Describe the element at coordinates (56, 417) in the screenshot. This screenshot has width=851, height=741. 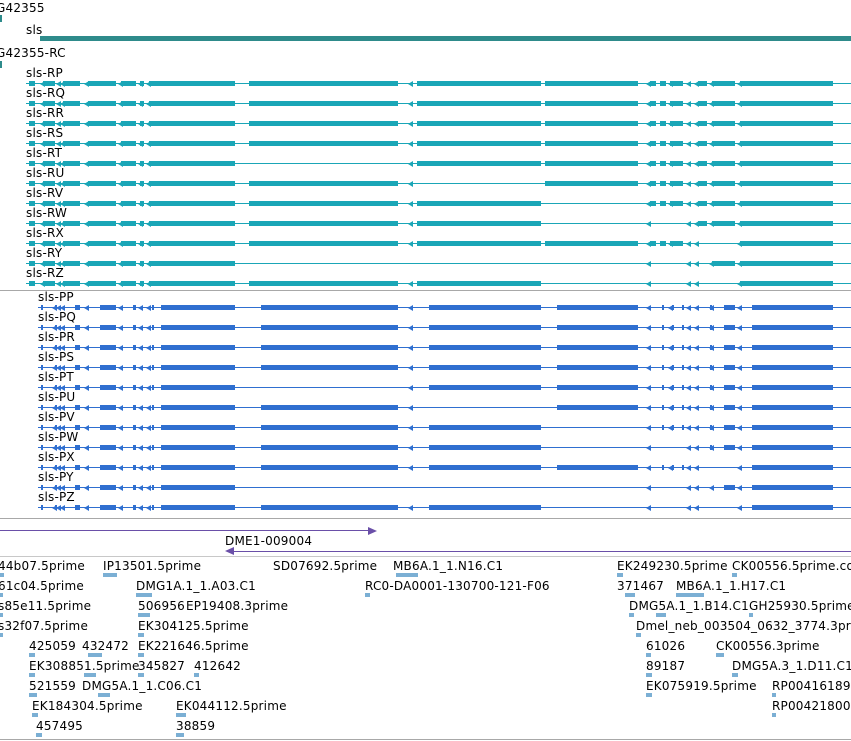
I see `protein-transcript-label: sls-PV` at that location.